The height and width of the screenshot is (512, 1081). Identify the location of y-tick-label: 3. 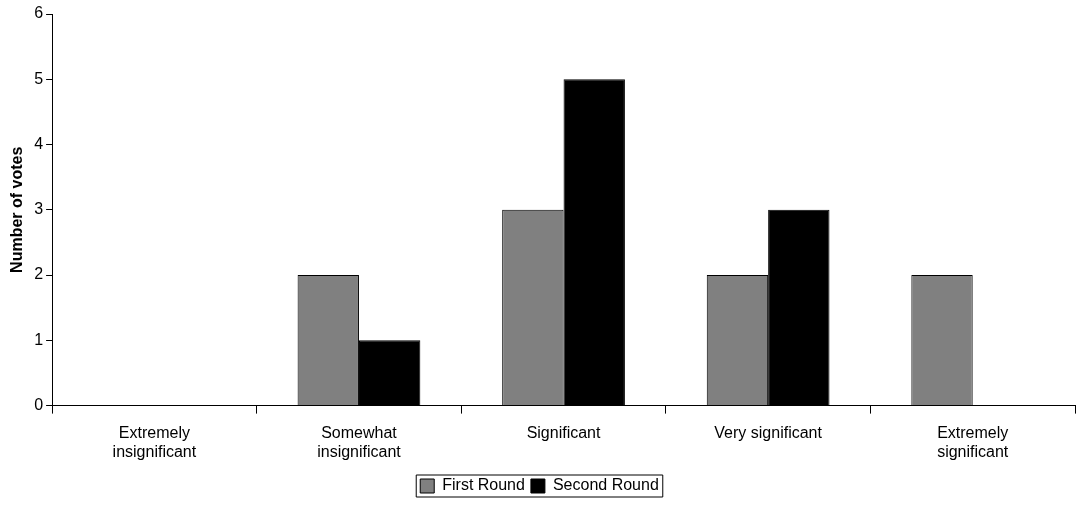
(39, 209).